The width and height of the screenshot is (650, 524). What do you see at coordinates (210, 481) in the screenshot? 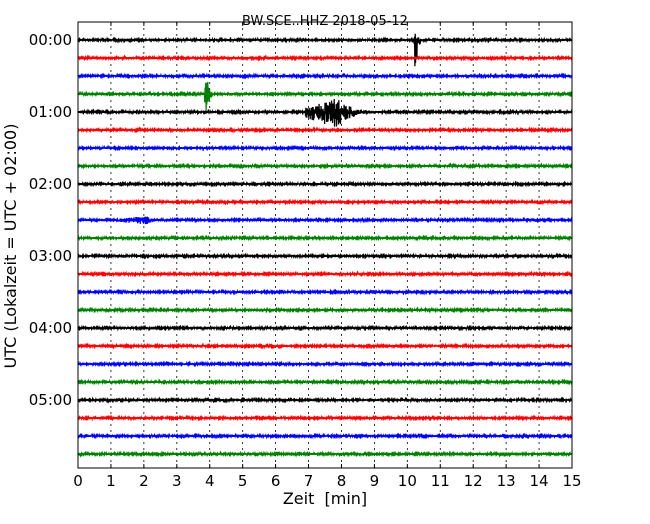
I see `x-tick-label: 4` at bounding box center [210, 481].